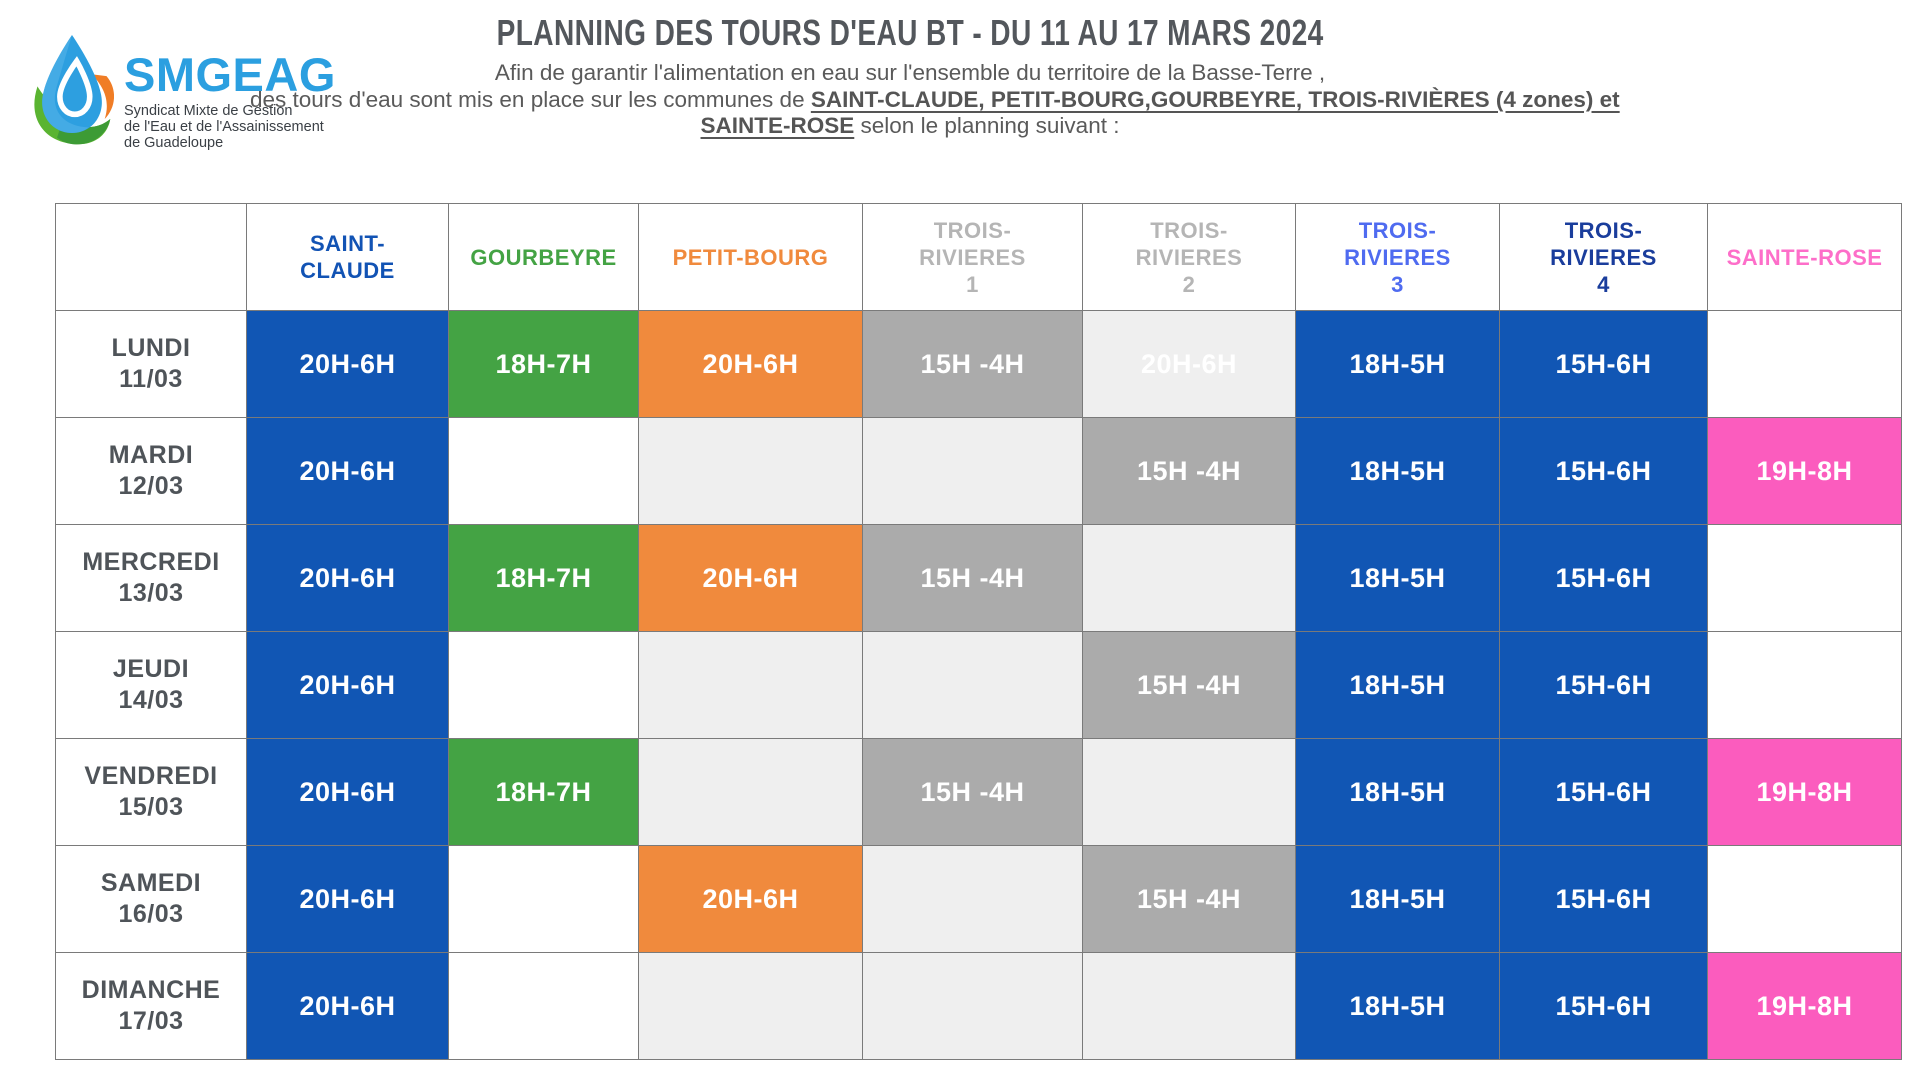 The width and height of the screenshot is (1920, 1080). I want to click on time-cell-jeudi-saint-claude: 20H-6H, so click(347, 685).